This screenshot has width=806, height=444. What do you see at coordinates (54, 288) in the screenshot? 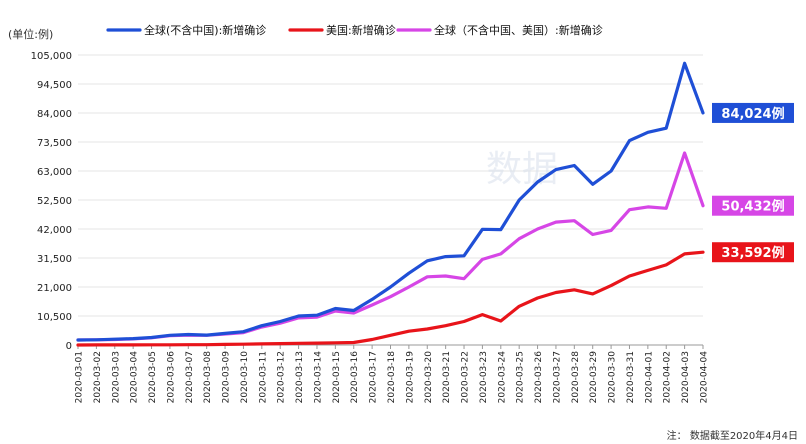
I see `y-tick-label: 21,000` at bounding box center [54, 288].